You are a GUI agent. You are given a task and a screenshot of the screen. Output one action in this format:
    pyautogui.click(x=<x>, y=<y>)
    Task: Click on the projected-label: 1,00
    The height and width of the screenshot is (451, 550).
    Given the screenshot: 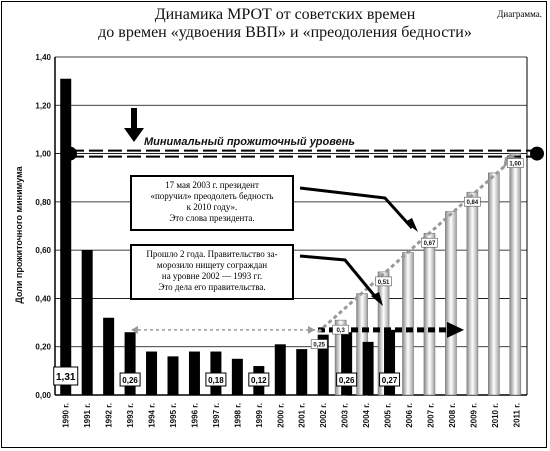 What is the action you would take?
    pyautogui.click(x=515, y=165)
    